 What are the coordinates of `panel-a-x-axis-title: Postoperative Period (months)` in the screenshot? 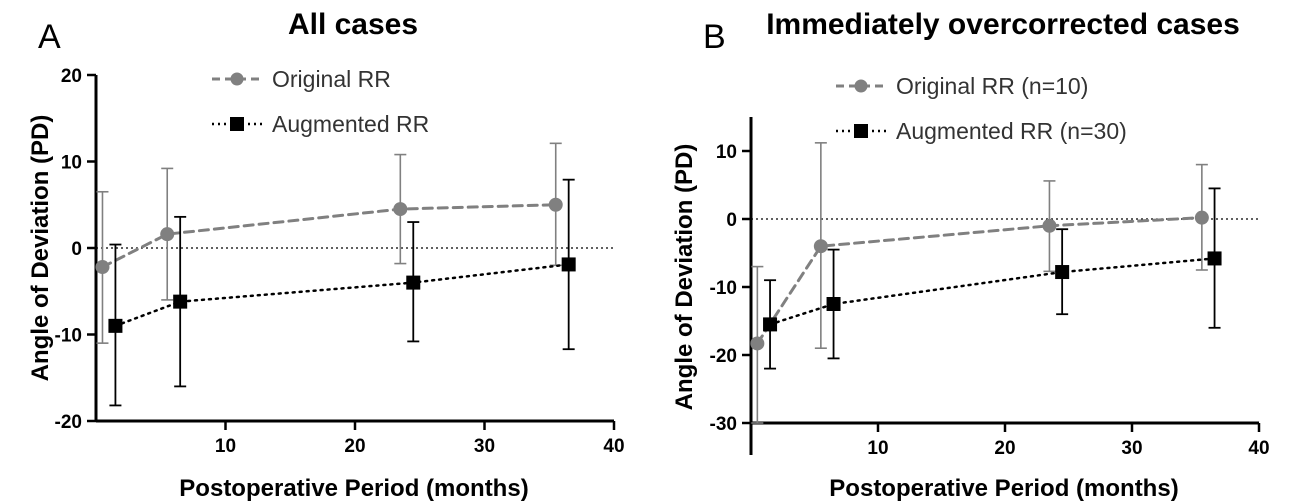 It's located at (353, 488).